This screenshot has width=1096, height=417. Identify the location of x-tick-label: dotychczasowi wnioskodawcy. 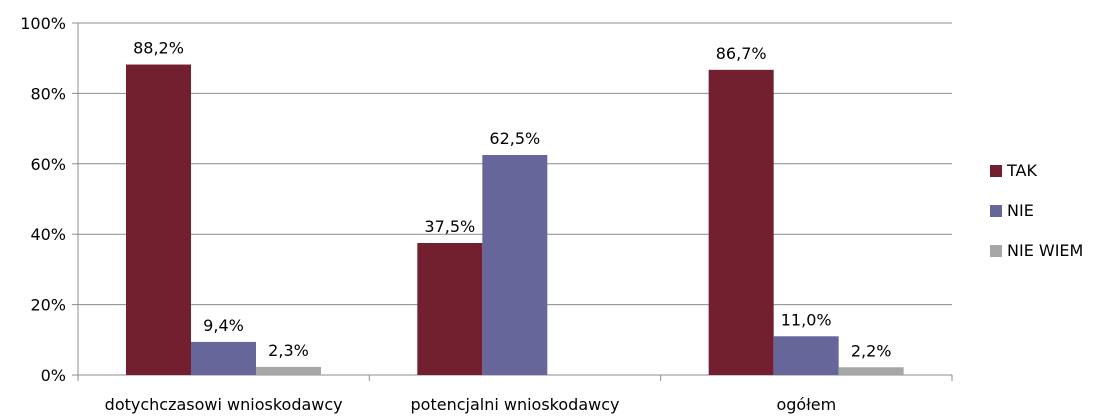
(224, 404).